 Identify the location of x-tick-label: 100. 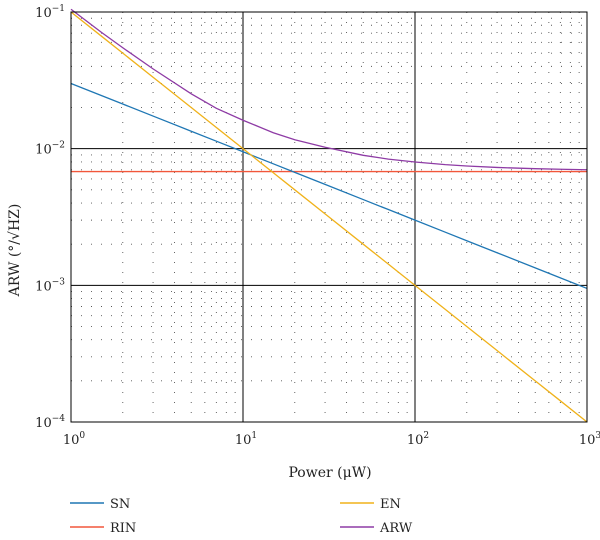
(74, 439).